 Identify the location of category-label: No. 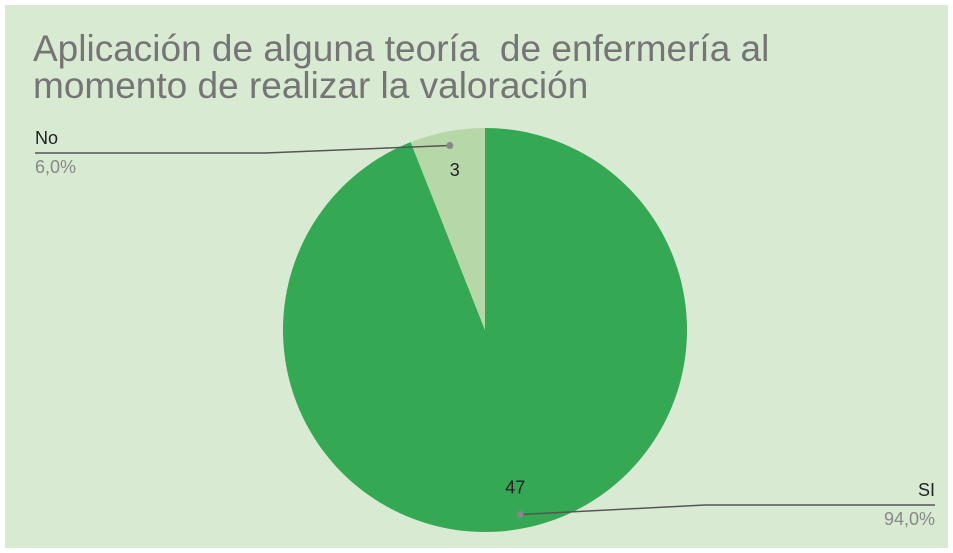
(46, 138).